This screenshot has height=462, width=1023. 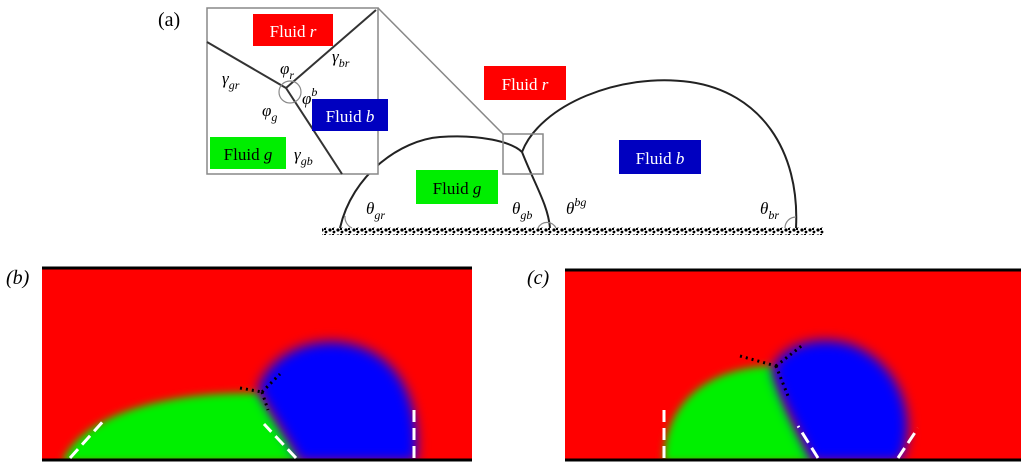 What do you see at coordinates (808, 442) in the screenshot?
I see `panel-c-tangent-gb` at bounding box center [808, 442].